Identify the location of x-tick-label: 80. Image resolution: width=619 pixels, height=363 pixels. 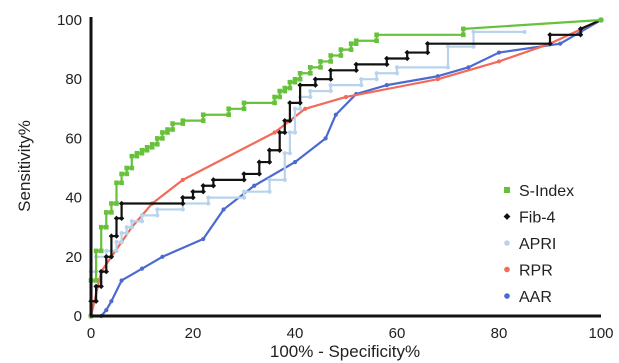
(499, 333).